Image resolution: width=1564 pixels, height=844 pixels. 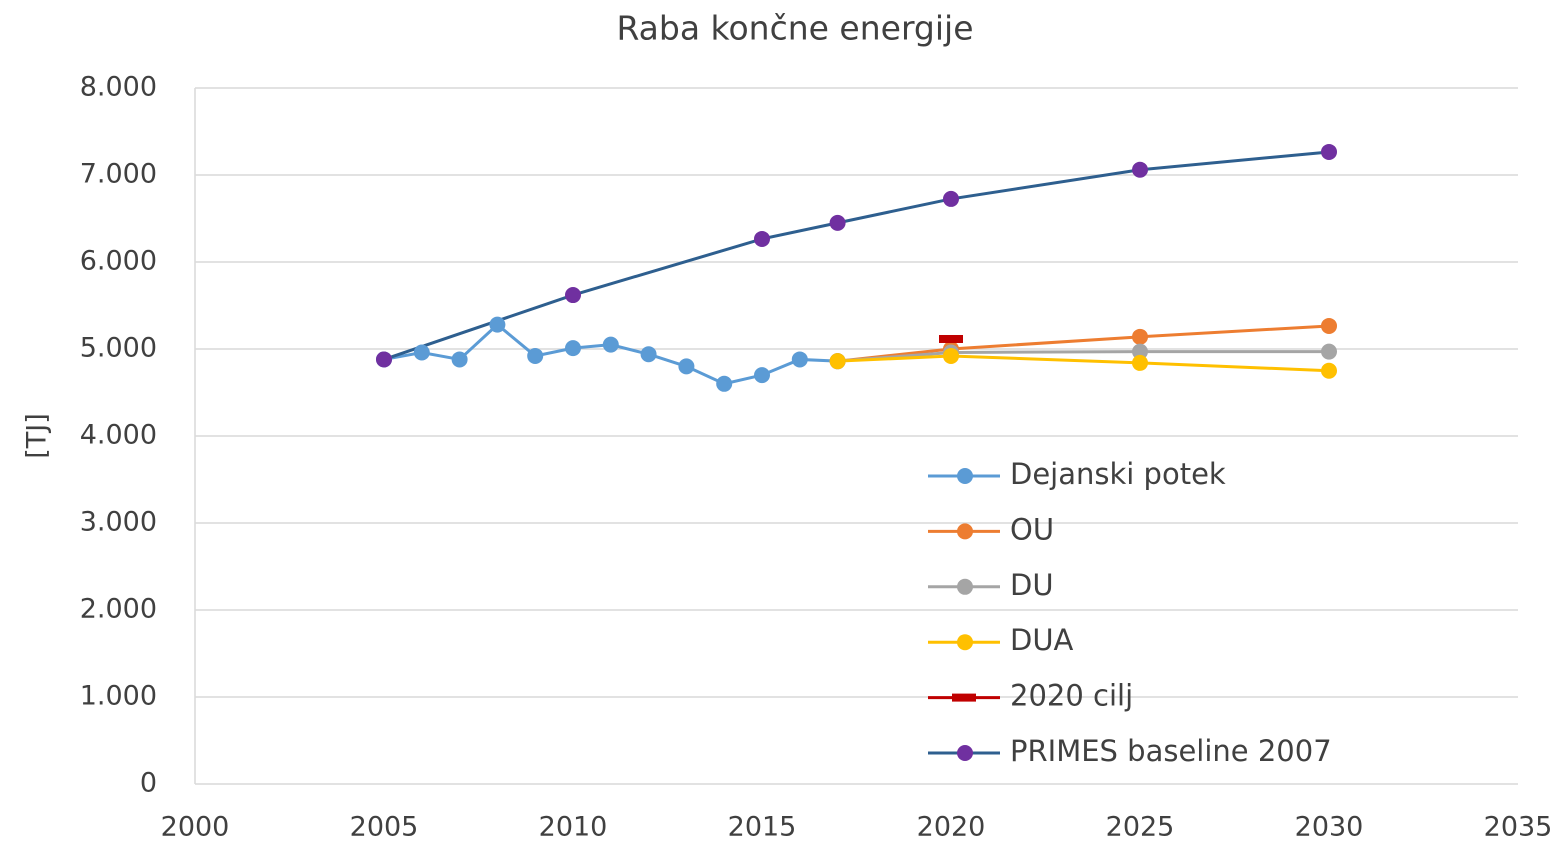 What do you see at coordinates (1329, 827) in the screenshot?
I see `x-tick-label: 2030` at bounding box center [1329, 827].